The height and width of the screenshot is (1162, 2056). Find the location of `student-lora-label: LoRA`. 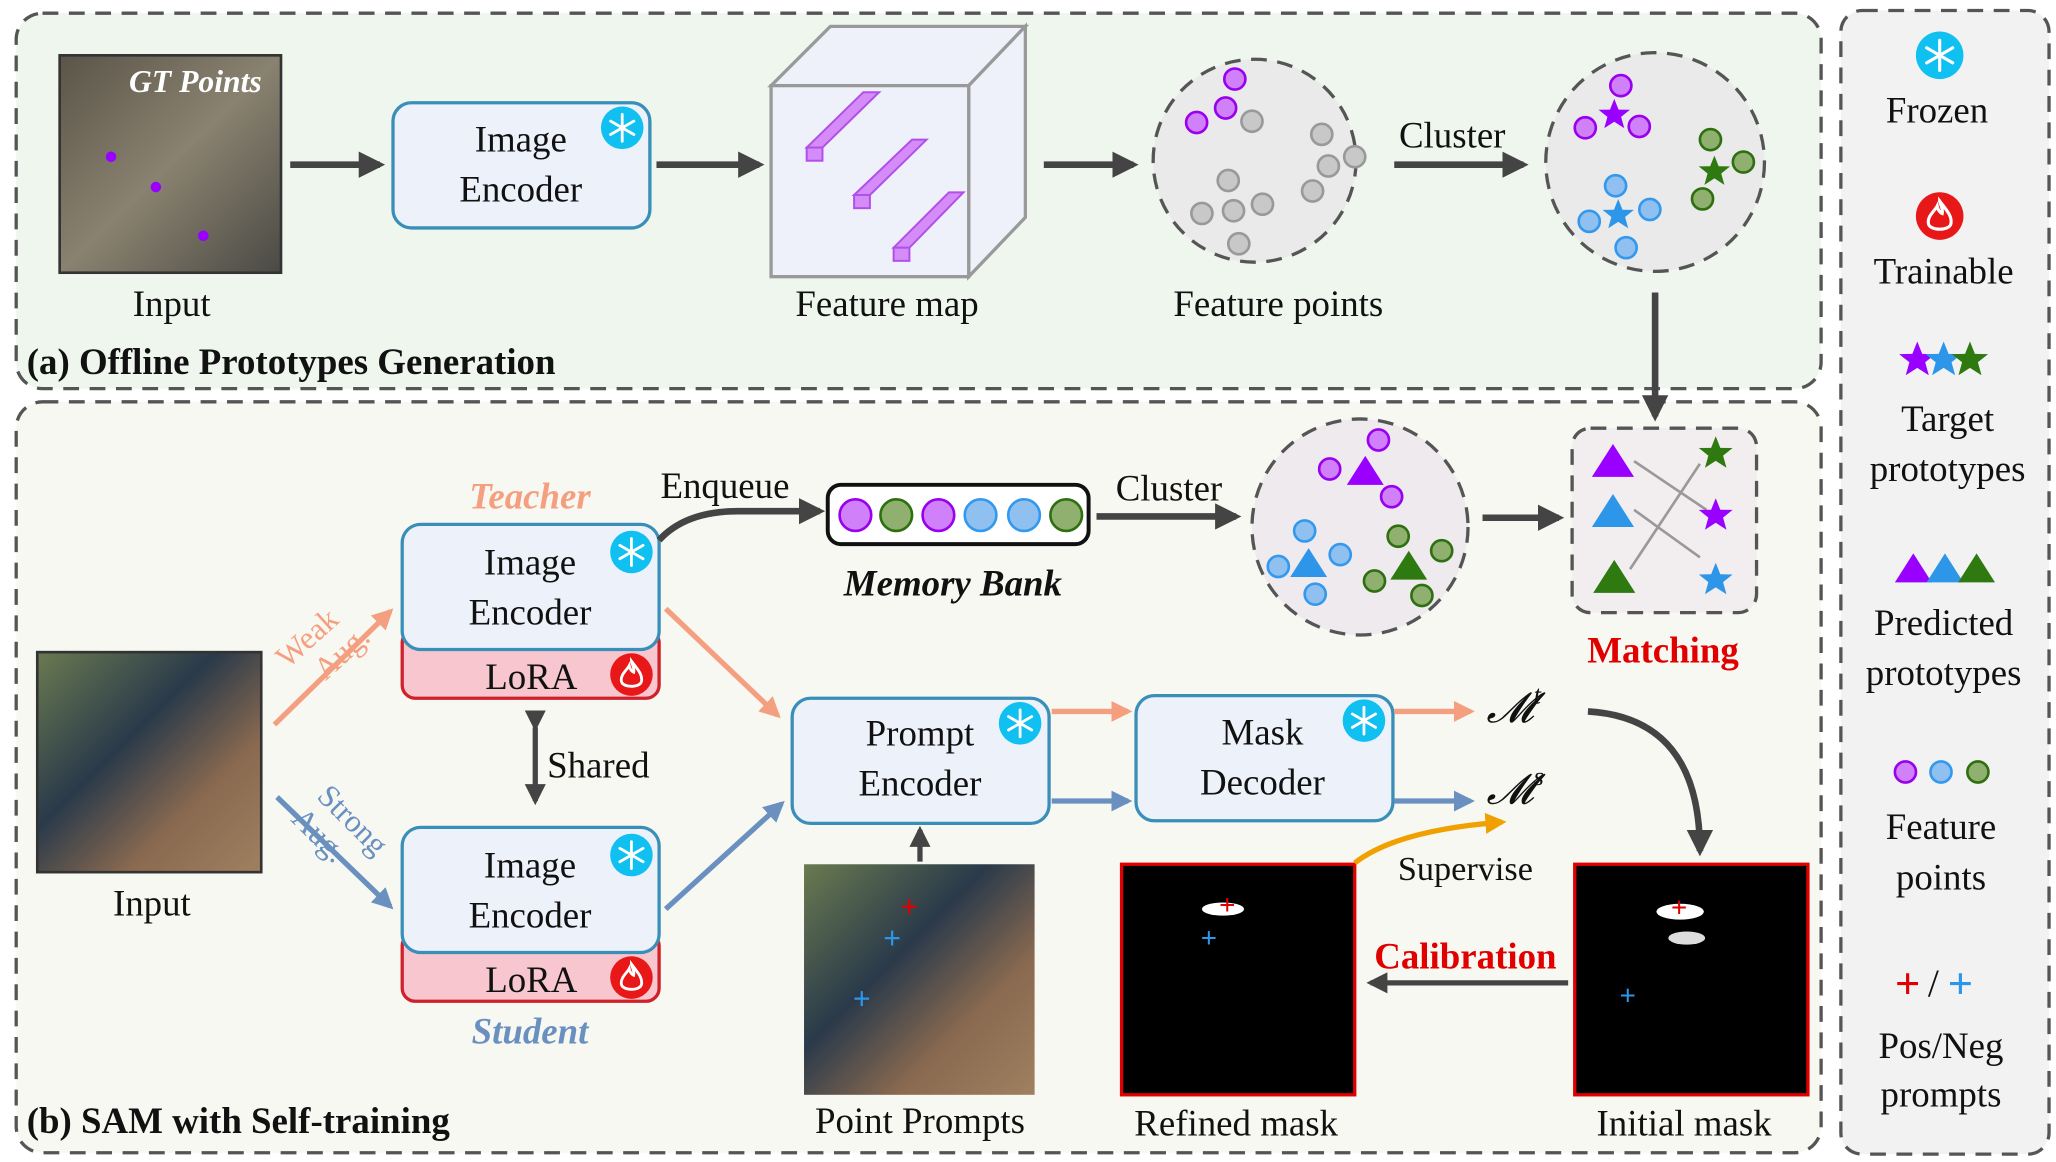

student-lora-label: LoRA is located at coordinates (531, 979).